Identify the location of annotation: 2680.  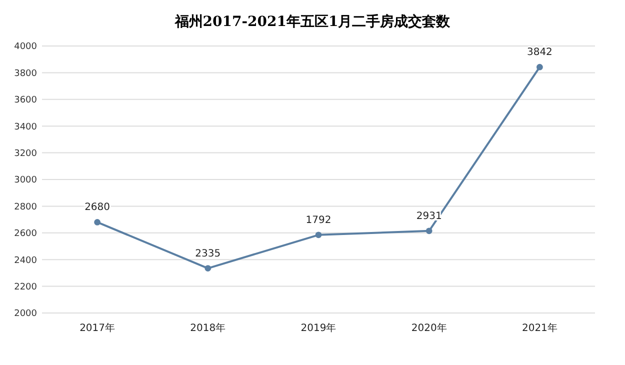
(97, 208).